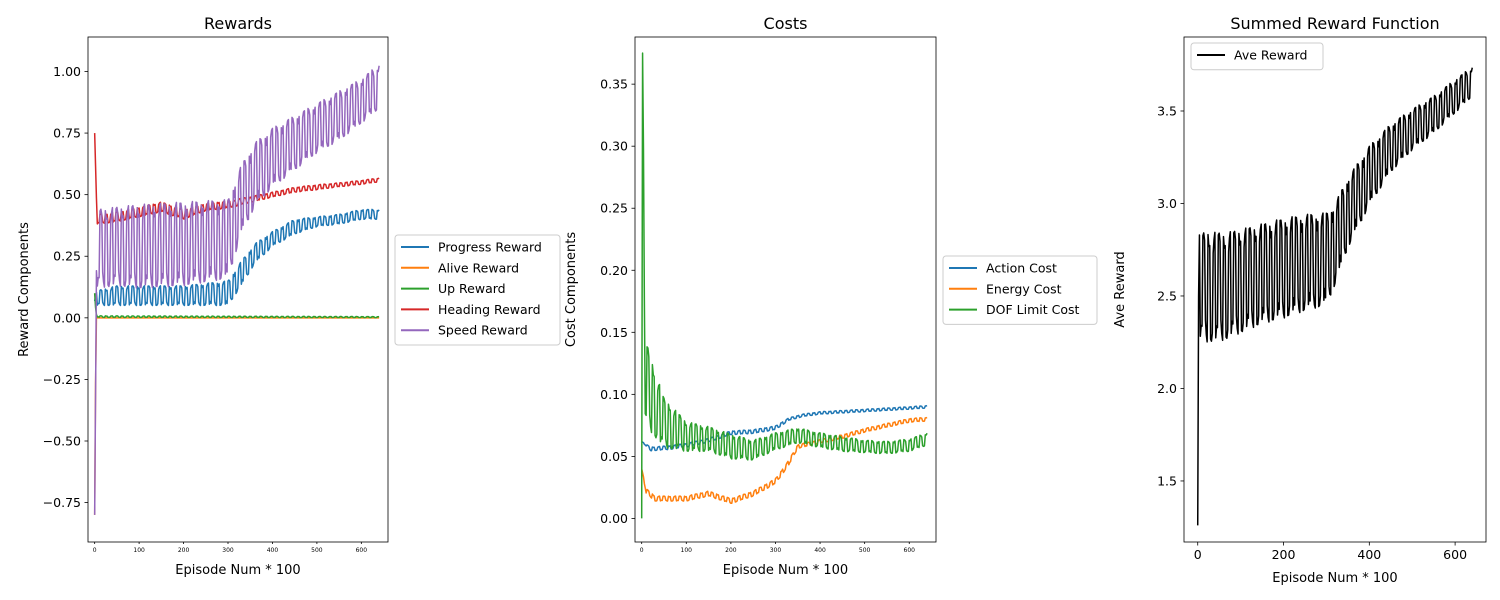  I want to click on chart-title: Costs, so click(786, 23).